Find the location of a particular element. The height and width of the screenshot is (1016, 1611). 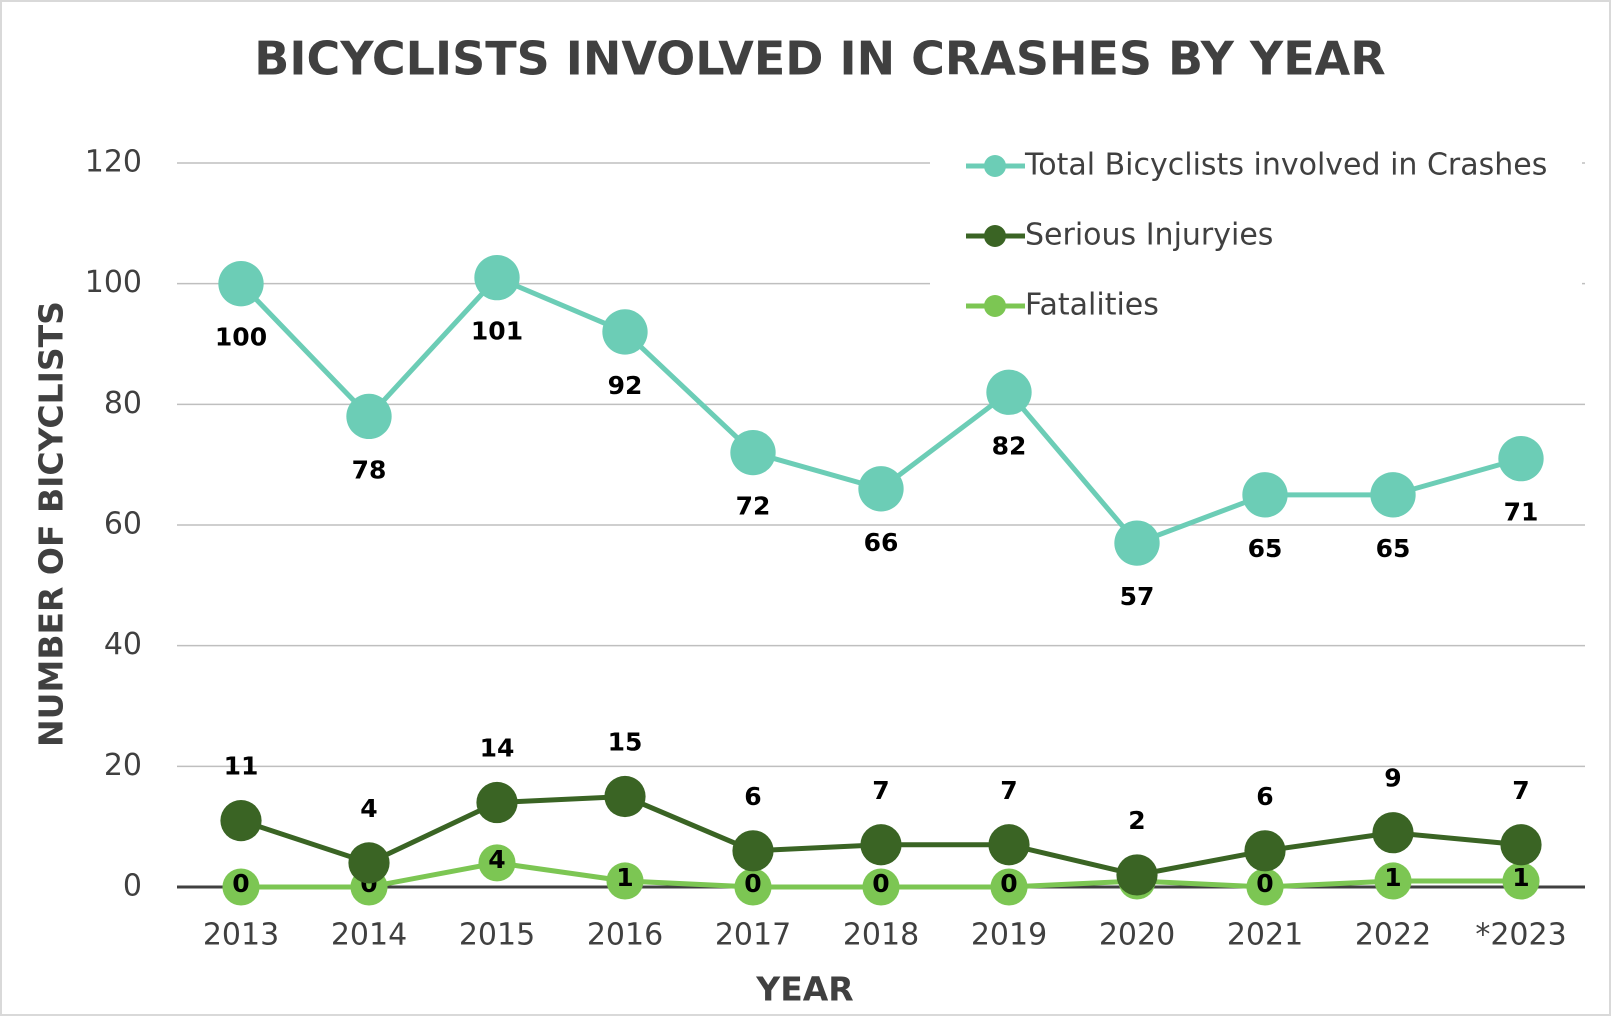

data-label: 92 is located at coordinates (625, 385).